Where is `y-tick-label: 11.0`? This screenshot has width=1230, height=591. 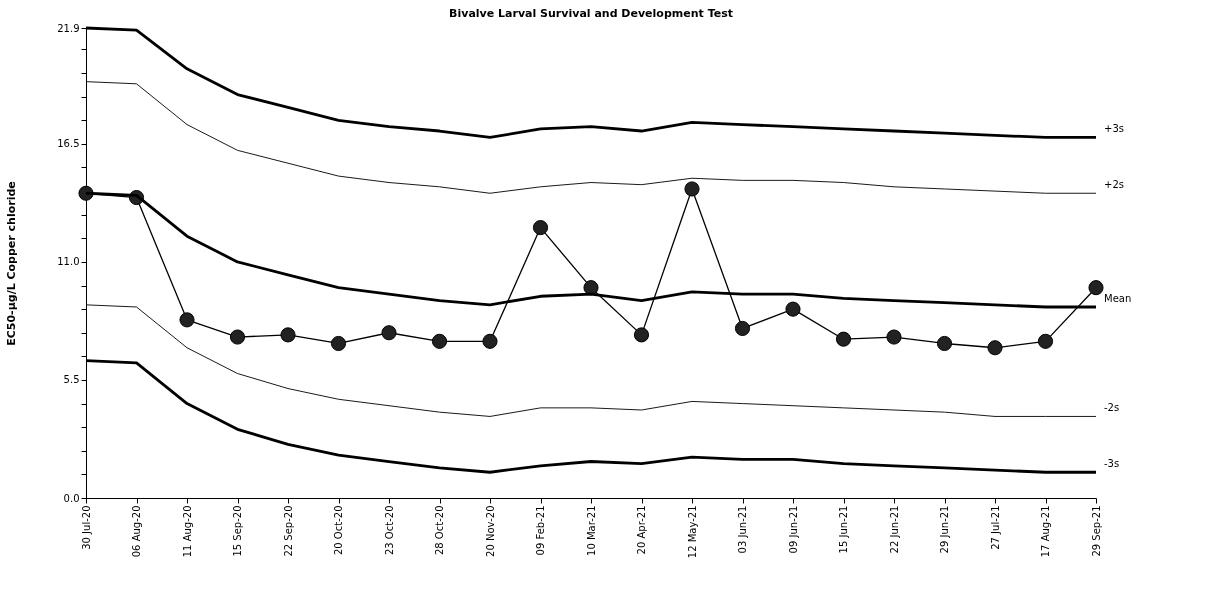 y-tick-label: 11.0 is located at coordinates (68, 262).